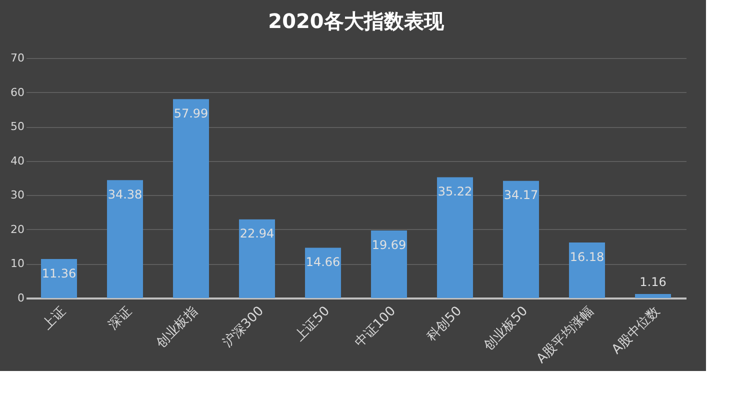 The width and height of the screenshot is (740, 399). I want to click on y-tick-label: 70, so click(17, 58).